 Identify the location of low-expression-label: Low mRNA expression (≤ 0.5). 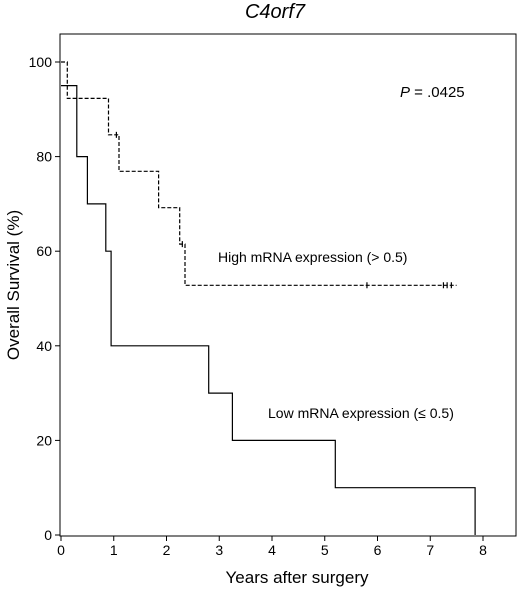
(361, 413).